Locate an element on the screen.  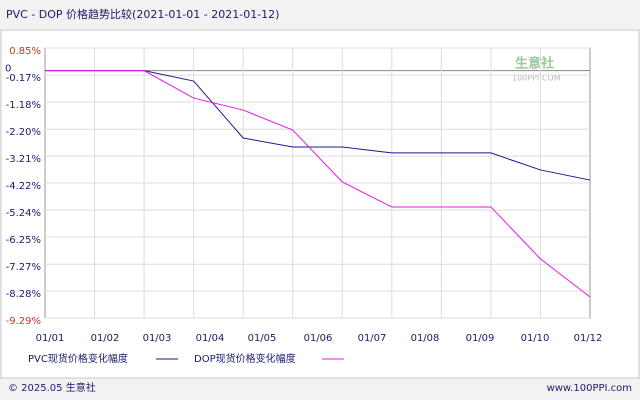
x-tick-label: 01/06 is located at coordinates (318, 338).